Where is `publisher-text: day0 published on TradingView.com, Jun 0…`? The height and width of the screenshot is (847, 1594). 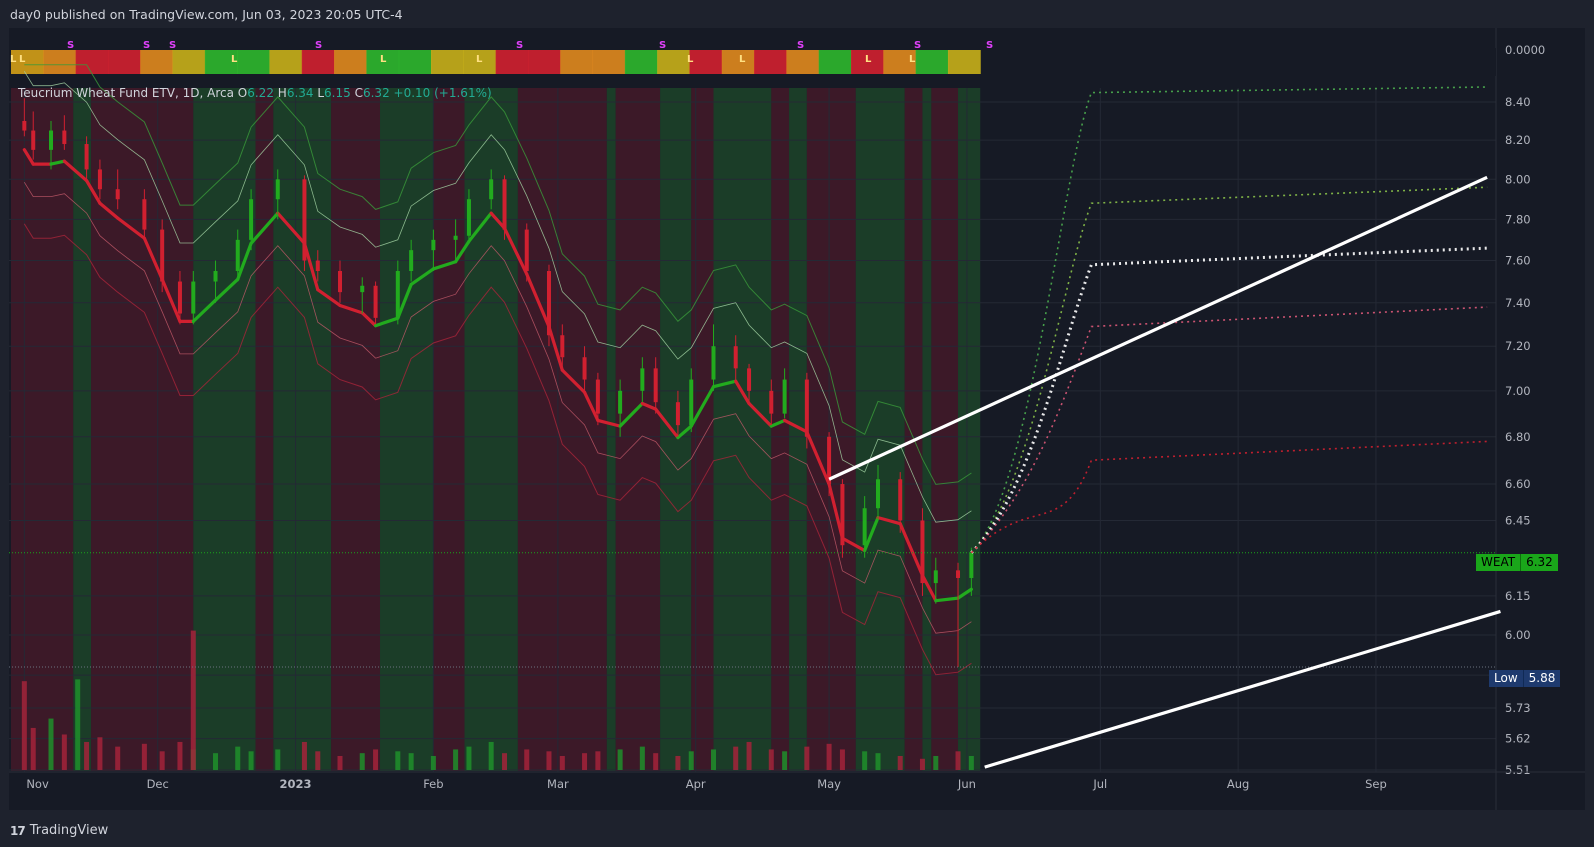
publisher-text: day0 published on TradingView.com, Jun 0… is located at coordinates (206, 14).